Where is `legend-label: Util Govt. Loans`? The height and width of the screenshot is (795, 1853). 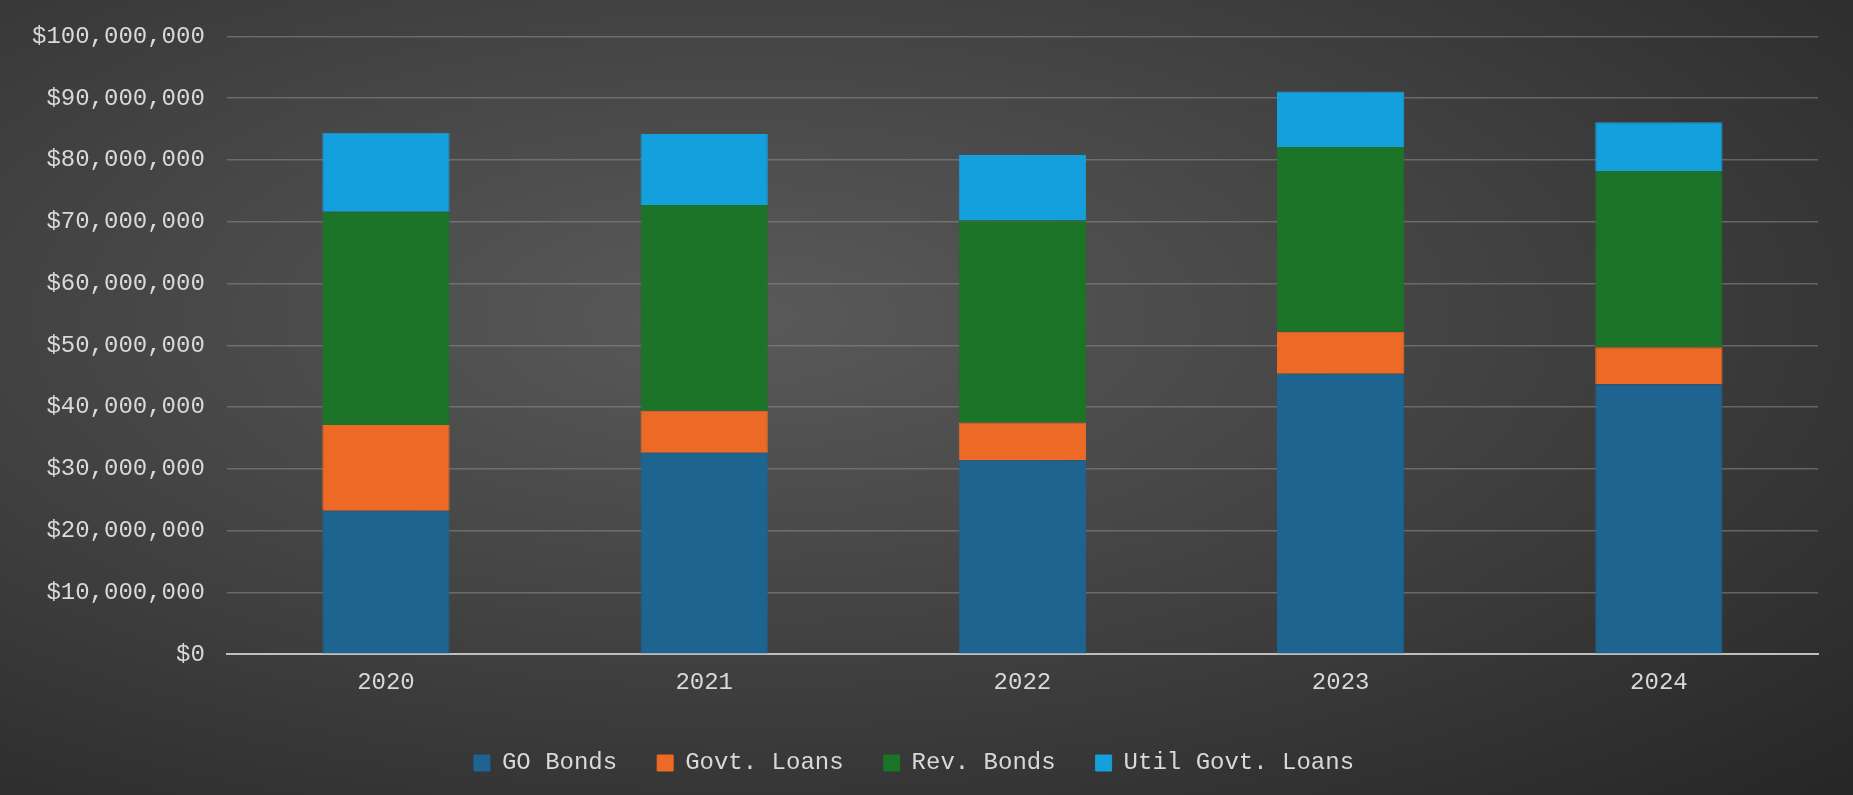
legend-label: Util Govt. Loans is located at coordinates (1239, 763).